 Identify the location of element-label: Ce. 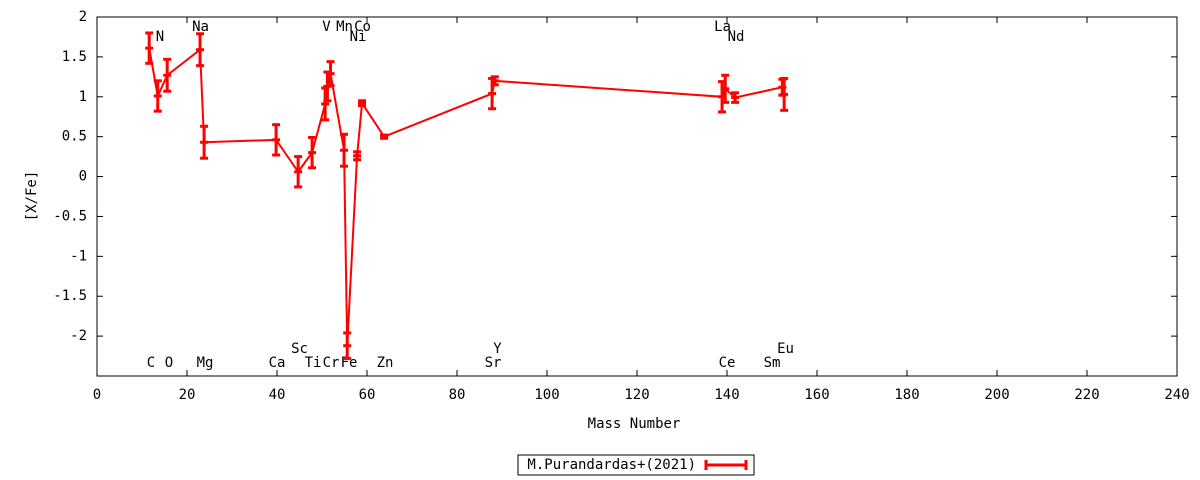
(727, 363).